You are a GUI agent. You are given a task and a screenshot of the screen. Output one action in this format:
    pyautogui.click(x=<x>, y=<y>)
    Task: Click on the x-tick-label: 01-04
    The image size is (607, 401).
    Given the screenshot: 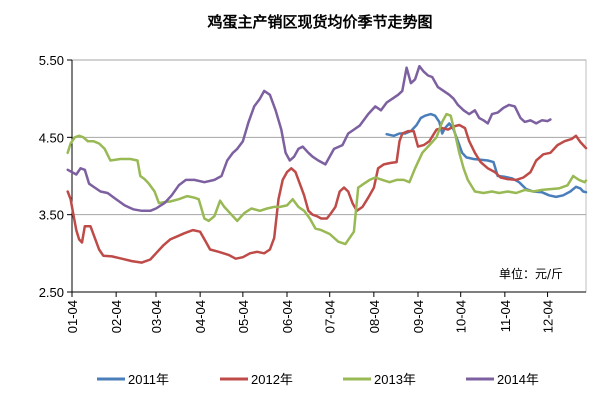 What is the action you would take?
    pyautogui.click(x=72, y=316)
    